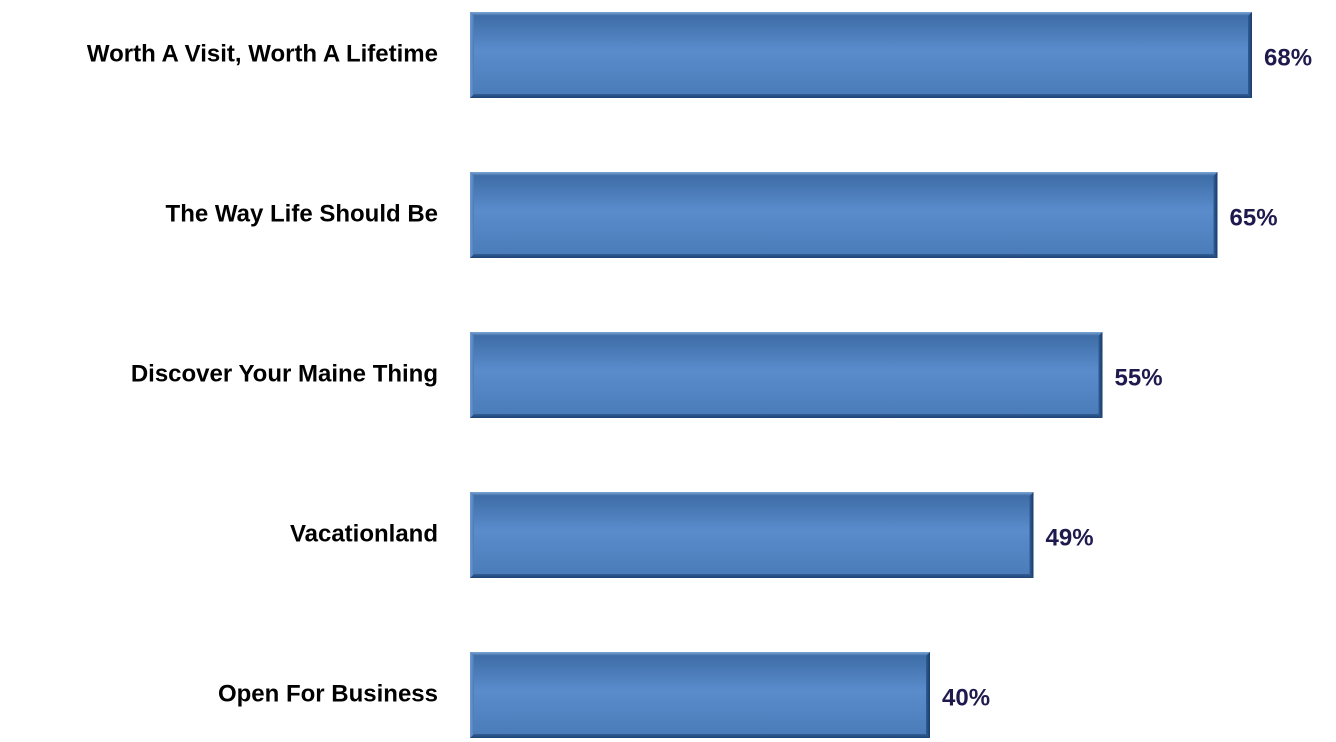 The height and width of the screenshot is (742, 1336). What do you see at coordinates (1288, 57) in the screenshot?
I see `value-label: 68%` at bounding box center [1288, 57].